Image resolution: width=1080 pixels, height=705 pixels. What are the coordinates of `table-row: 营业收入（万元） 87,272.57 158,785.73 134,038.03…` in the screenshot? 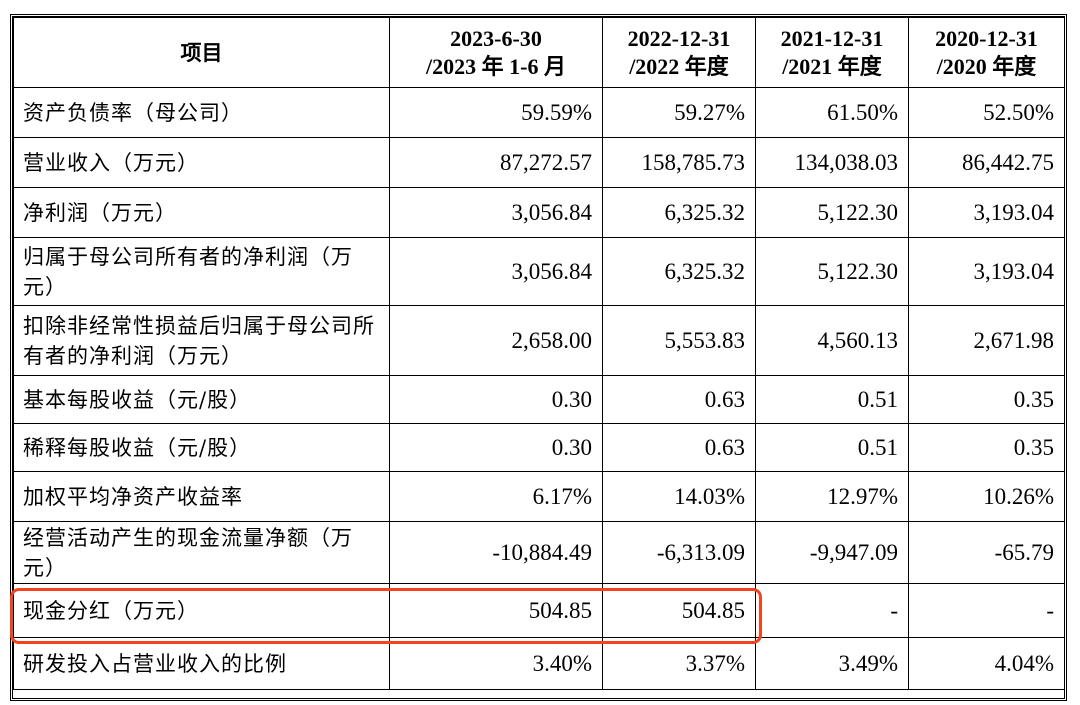 It's located at (539, 162).